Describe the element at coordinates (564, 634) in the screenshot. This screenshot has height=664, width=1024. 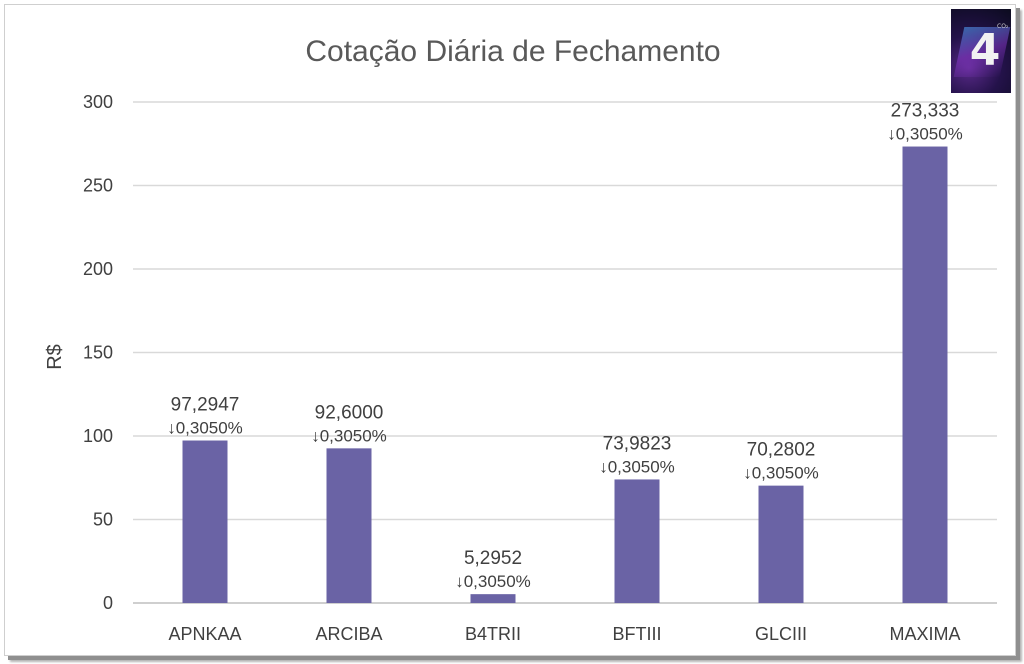
I see `x-tick-labels: APNKAA ARCIBA B4TRII BFTIII GLCIII MAXIMA` at that location.